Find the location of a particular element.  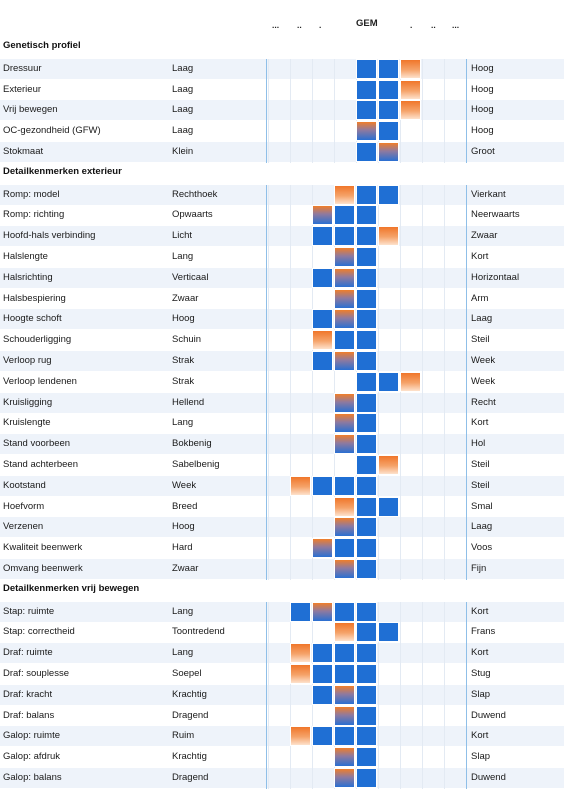

profile-row: Hoogte schoft Hoog Laag is located at coordinates (282, 319).